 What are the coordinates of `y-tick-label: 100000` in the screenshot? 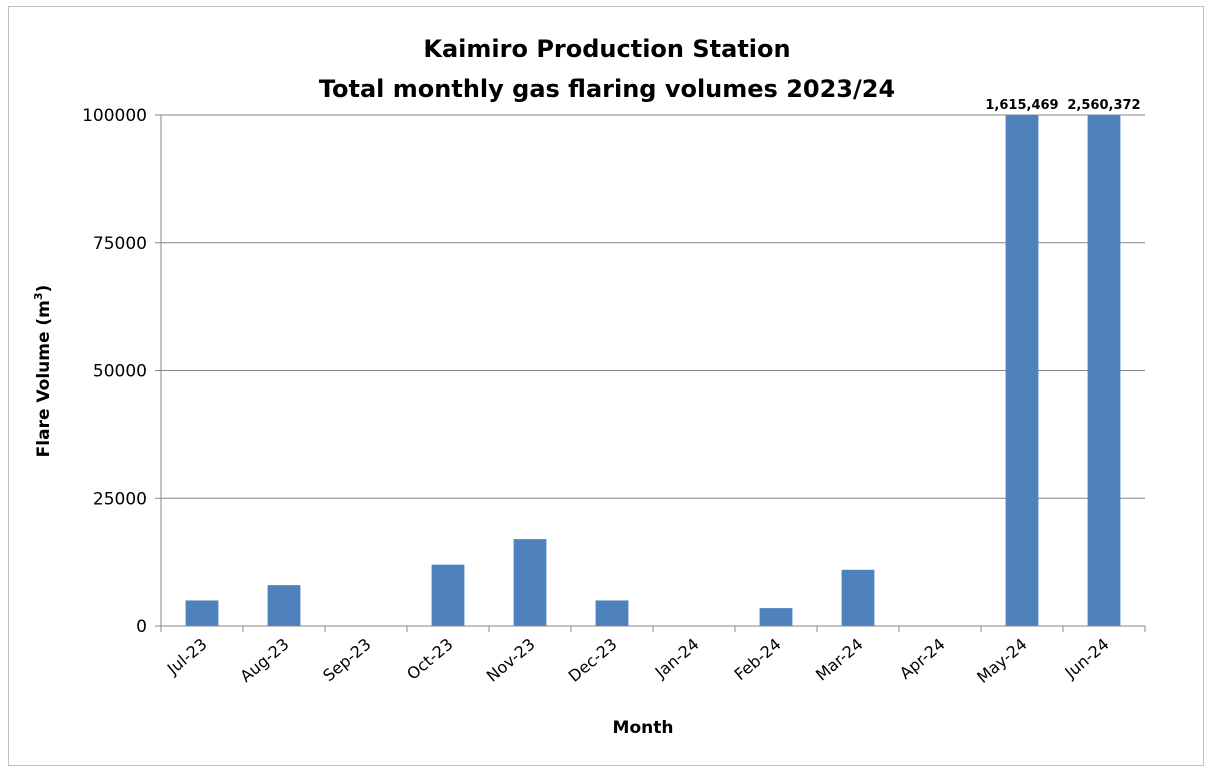 It's located at (114, 116).